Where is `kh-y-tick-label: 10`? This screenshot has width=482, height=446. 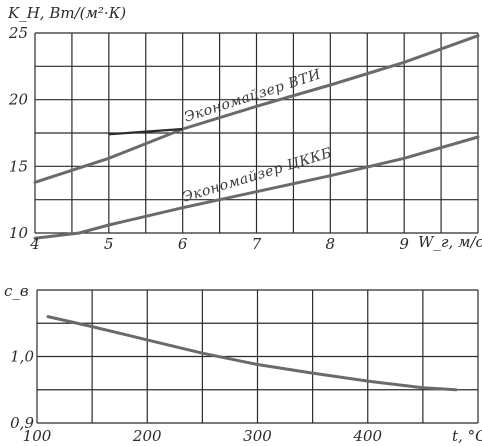
kh-y-tick-label: 10 is located at coordinates (19, 233).